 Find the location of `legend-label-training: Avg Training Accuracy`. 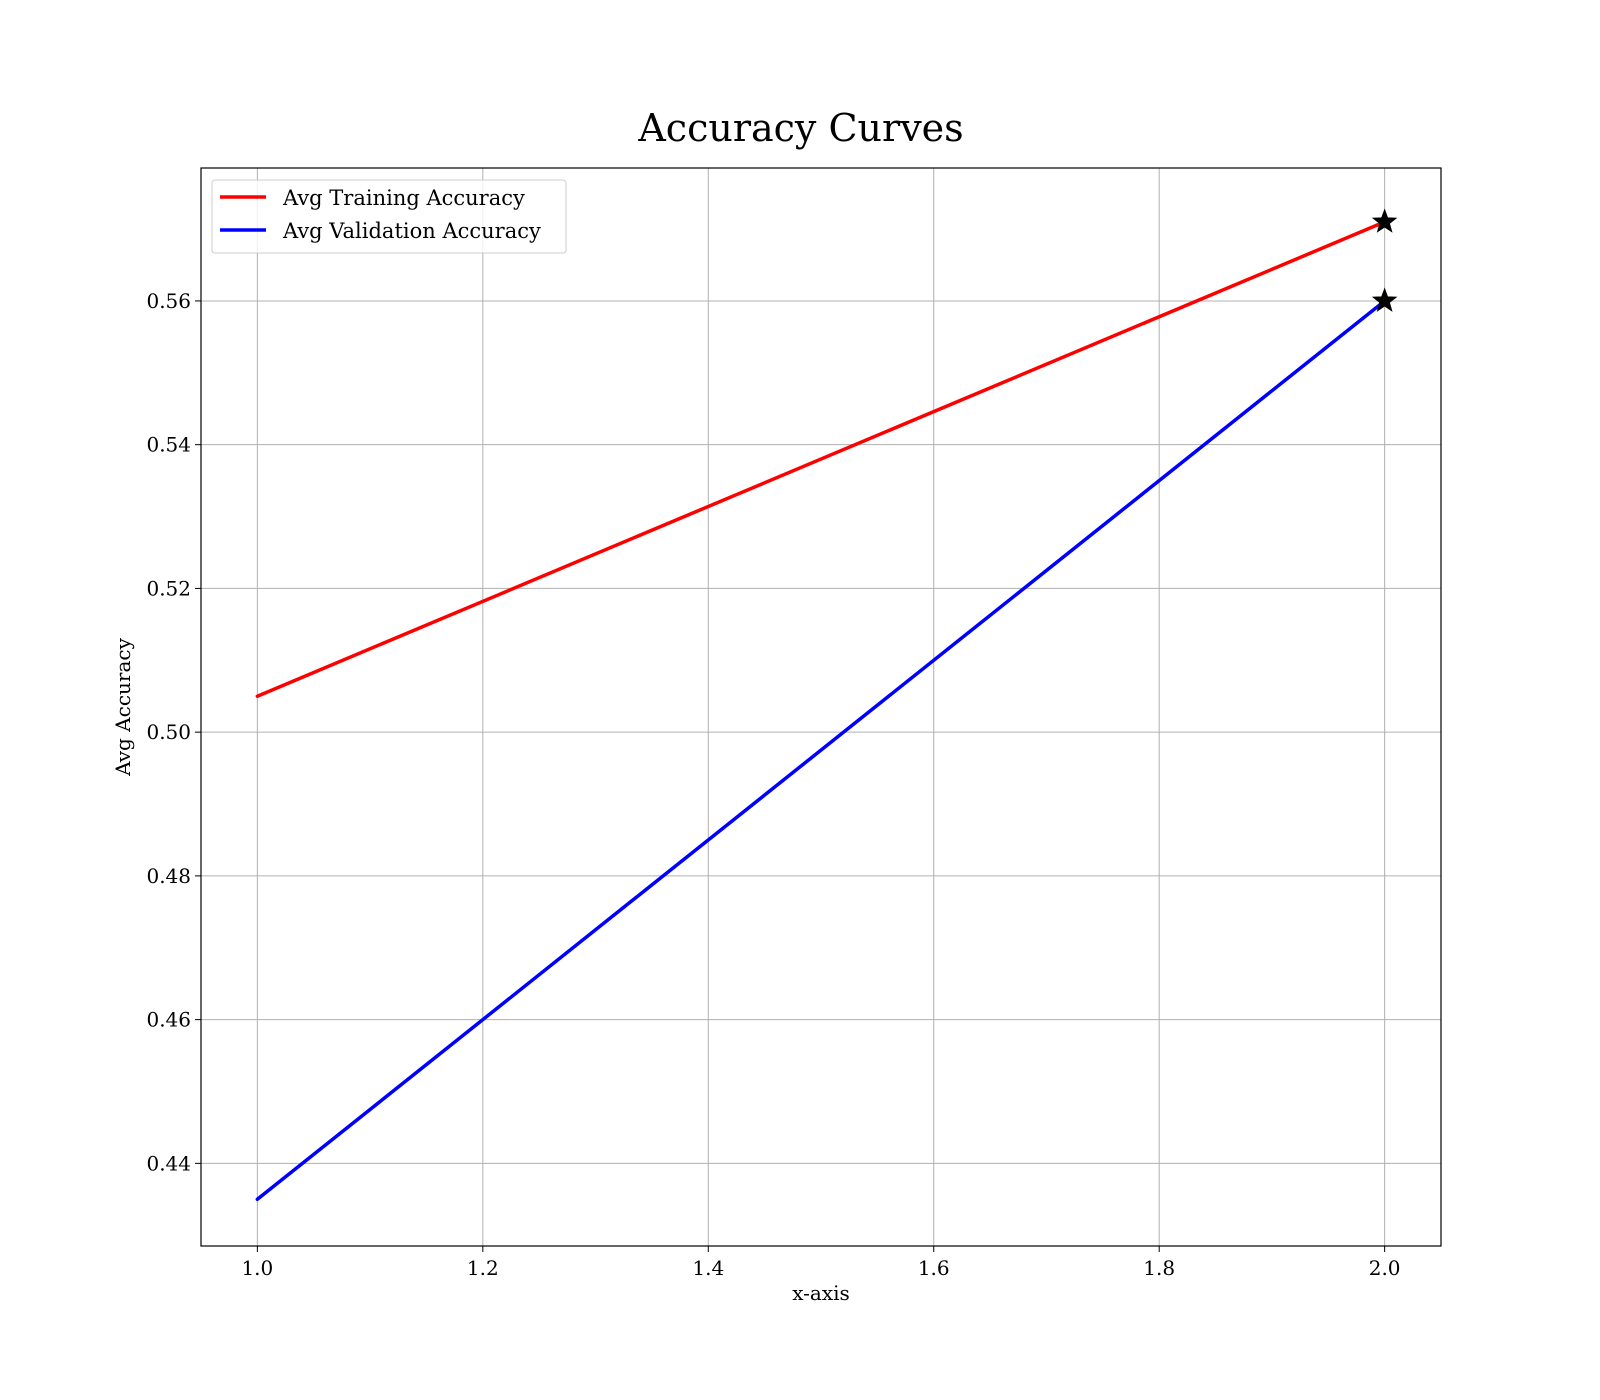

legend-label-training: Avg Training Accuracy is located at coordinates (403, 198).